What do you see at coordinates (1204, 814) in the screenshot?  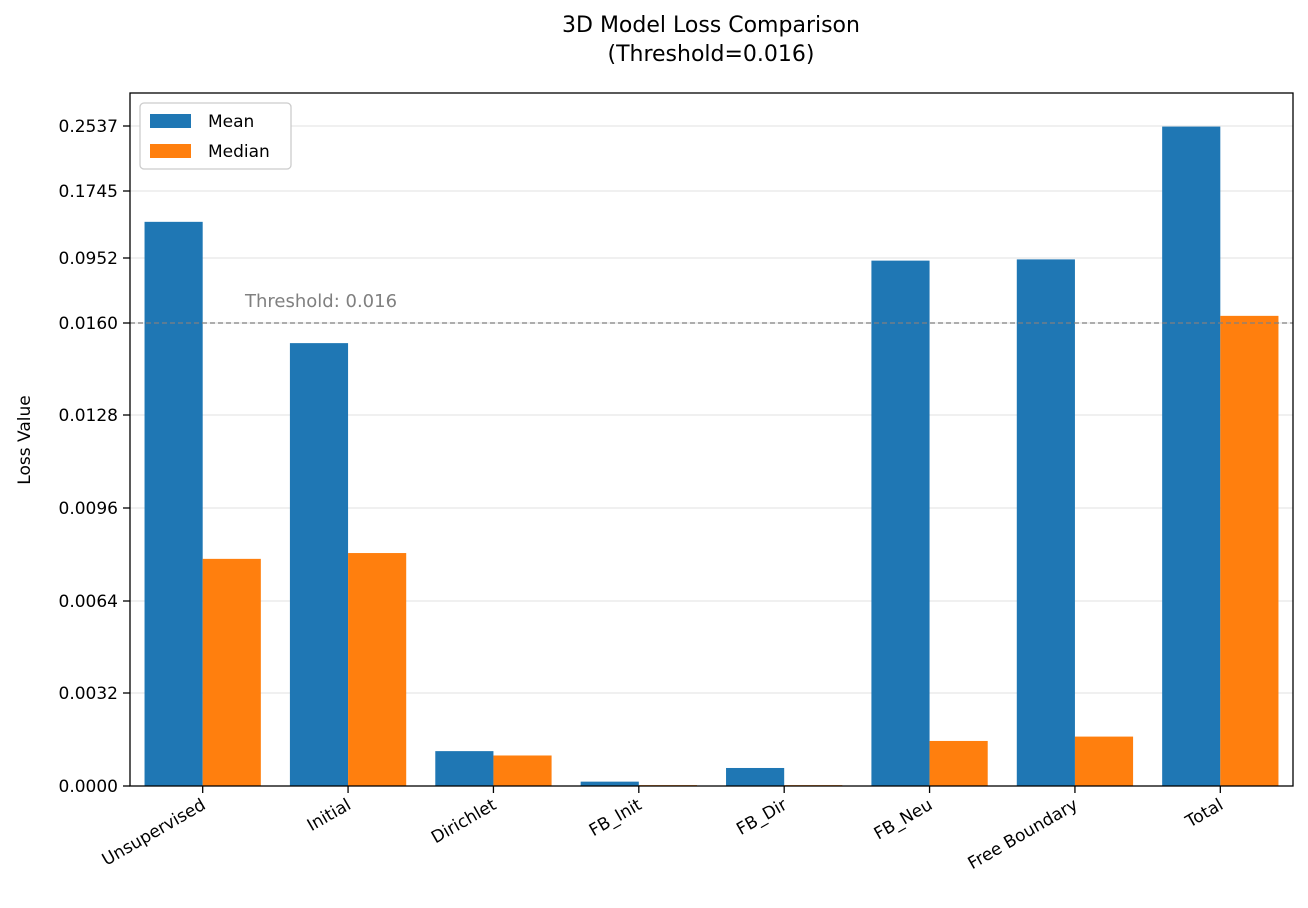 I see `x-tick-label: Total` at bounding box center [1204, 814].